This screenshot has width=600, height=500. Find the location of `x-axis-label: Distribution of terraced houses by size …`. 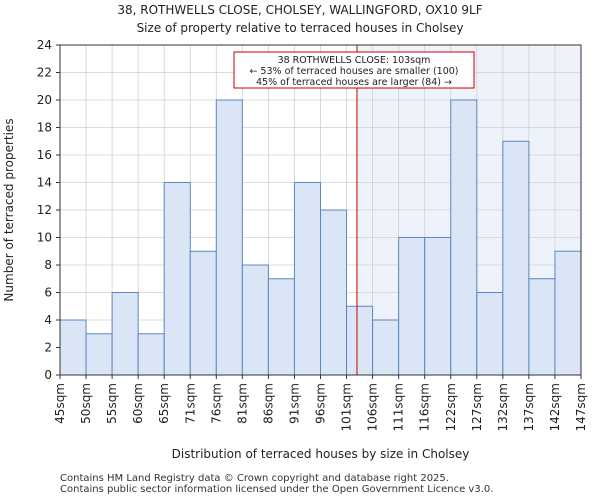

x-axis-label: Distribution of terraced houses by size … is located at coordinates (321, 454).